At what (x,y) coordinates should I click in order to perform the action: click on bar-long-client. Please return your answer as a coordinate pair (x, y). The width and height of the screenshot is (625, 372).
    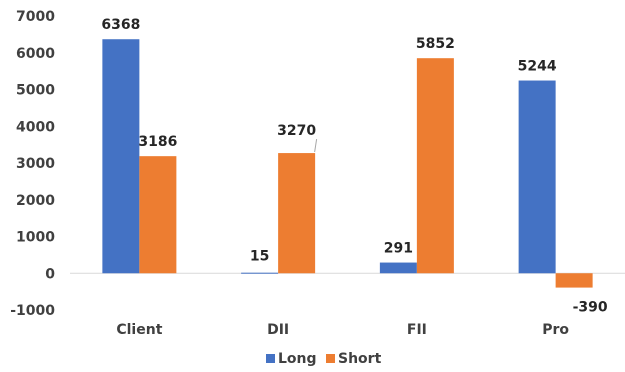
    Looking at the image, I should click on (121, 156).